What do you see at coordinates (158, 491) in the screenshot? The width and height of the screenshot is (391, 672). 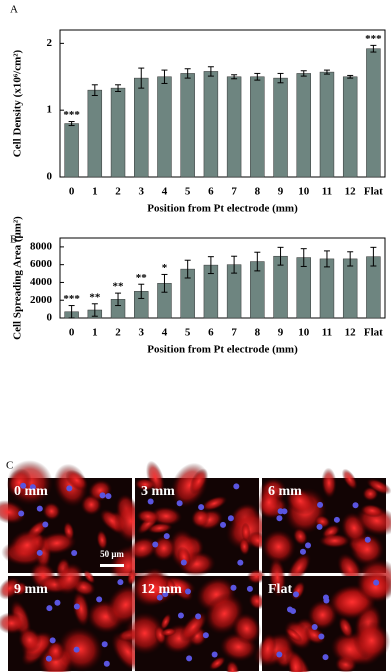 I see `tile-label: 3 mm` at bounding box center [158, 491].